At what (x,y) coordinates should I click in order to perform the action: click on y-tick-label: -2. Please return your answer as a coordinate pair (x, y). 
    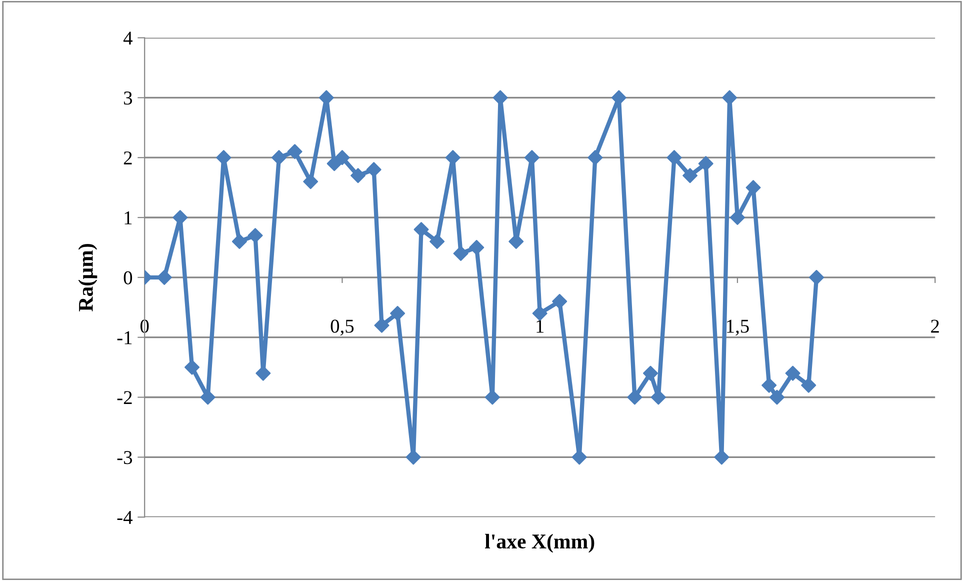
    Looking at the image, I should click on (124, 397).